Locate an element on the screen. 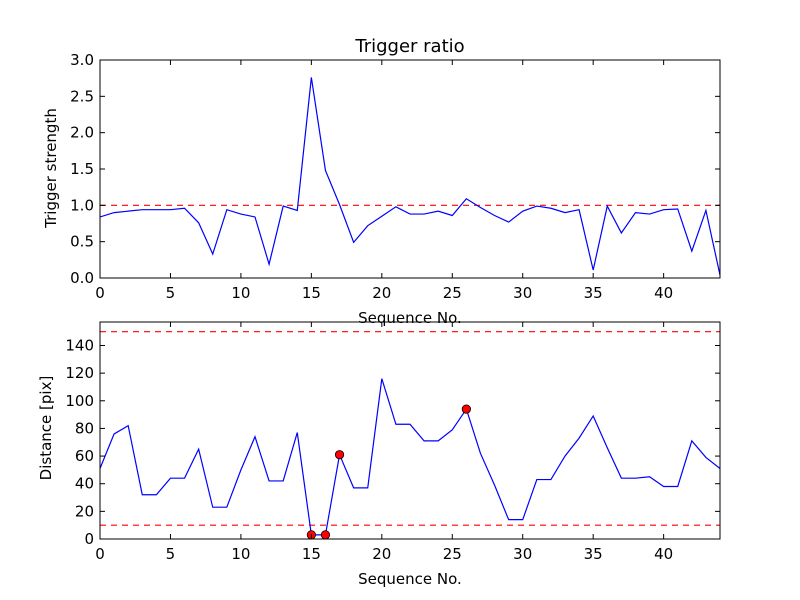 Image resolution: width=800 pixels, height=600 pixels. y-tick-label: 120 is located at coordinates (79, 373).